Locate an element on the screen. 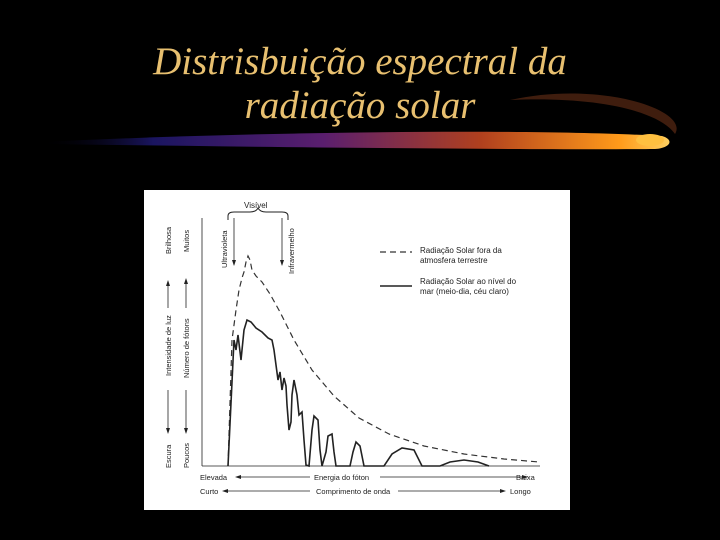 This screenshot has height=540, width=720. title-swoosh-decoration is located at coordinates (358, 121).